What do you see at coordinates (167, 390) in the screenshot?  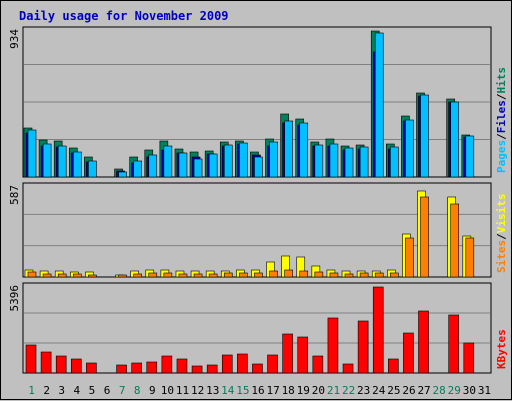 I see `day-label-10: 10` at bounding box center [167, 390].